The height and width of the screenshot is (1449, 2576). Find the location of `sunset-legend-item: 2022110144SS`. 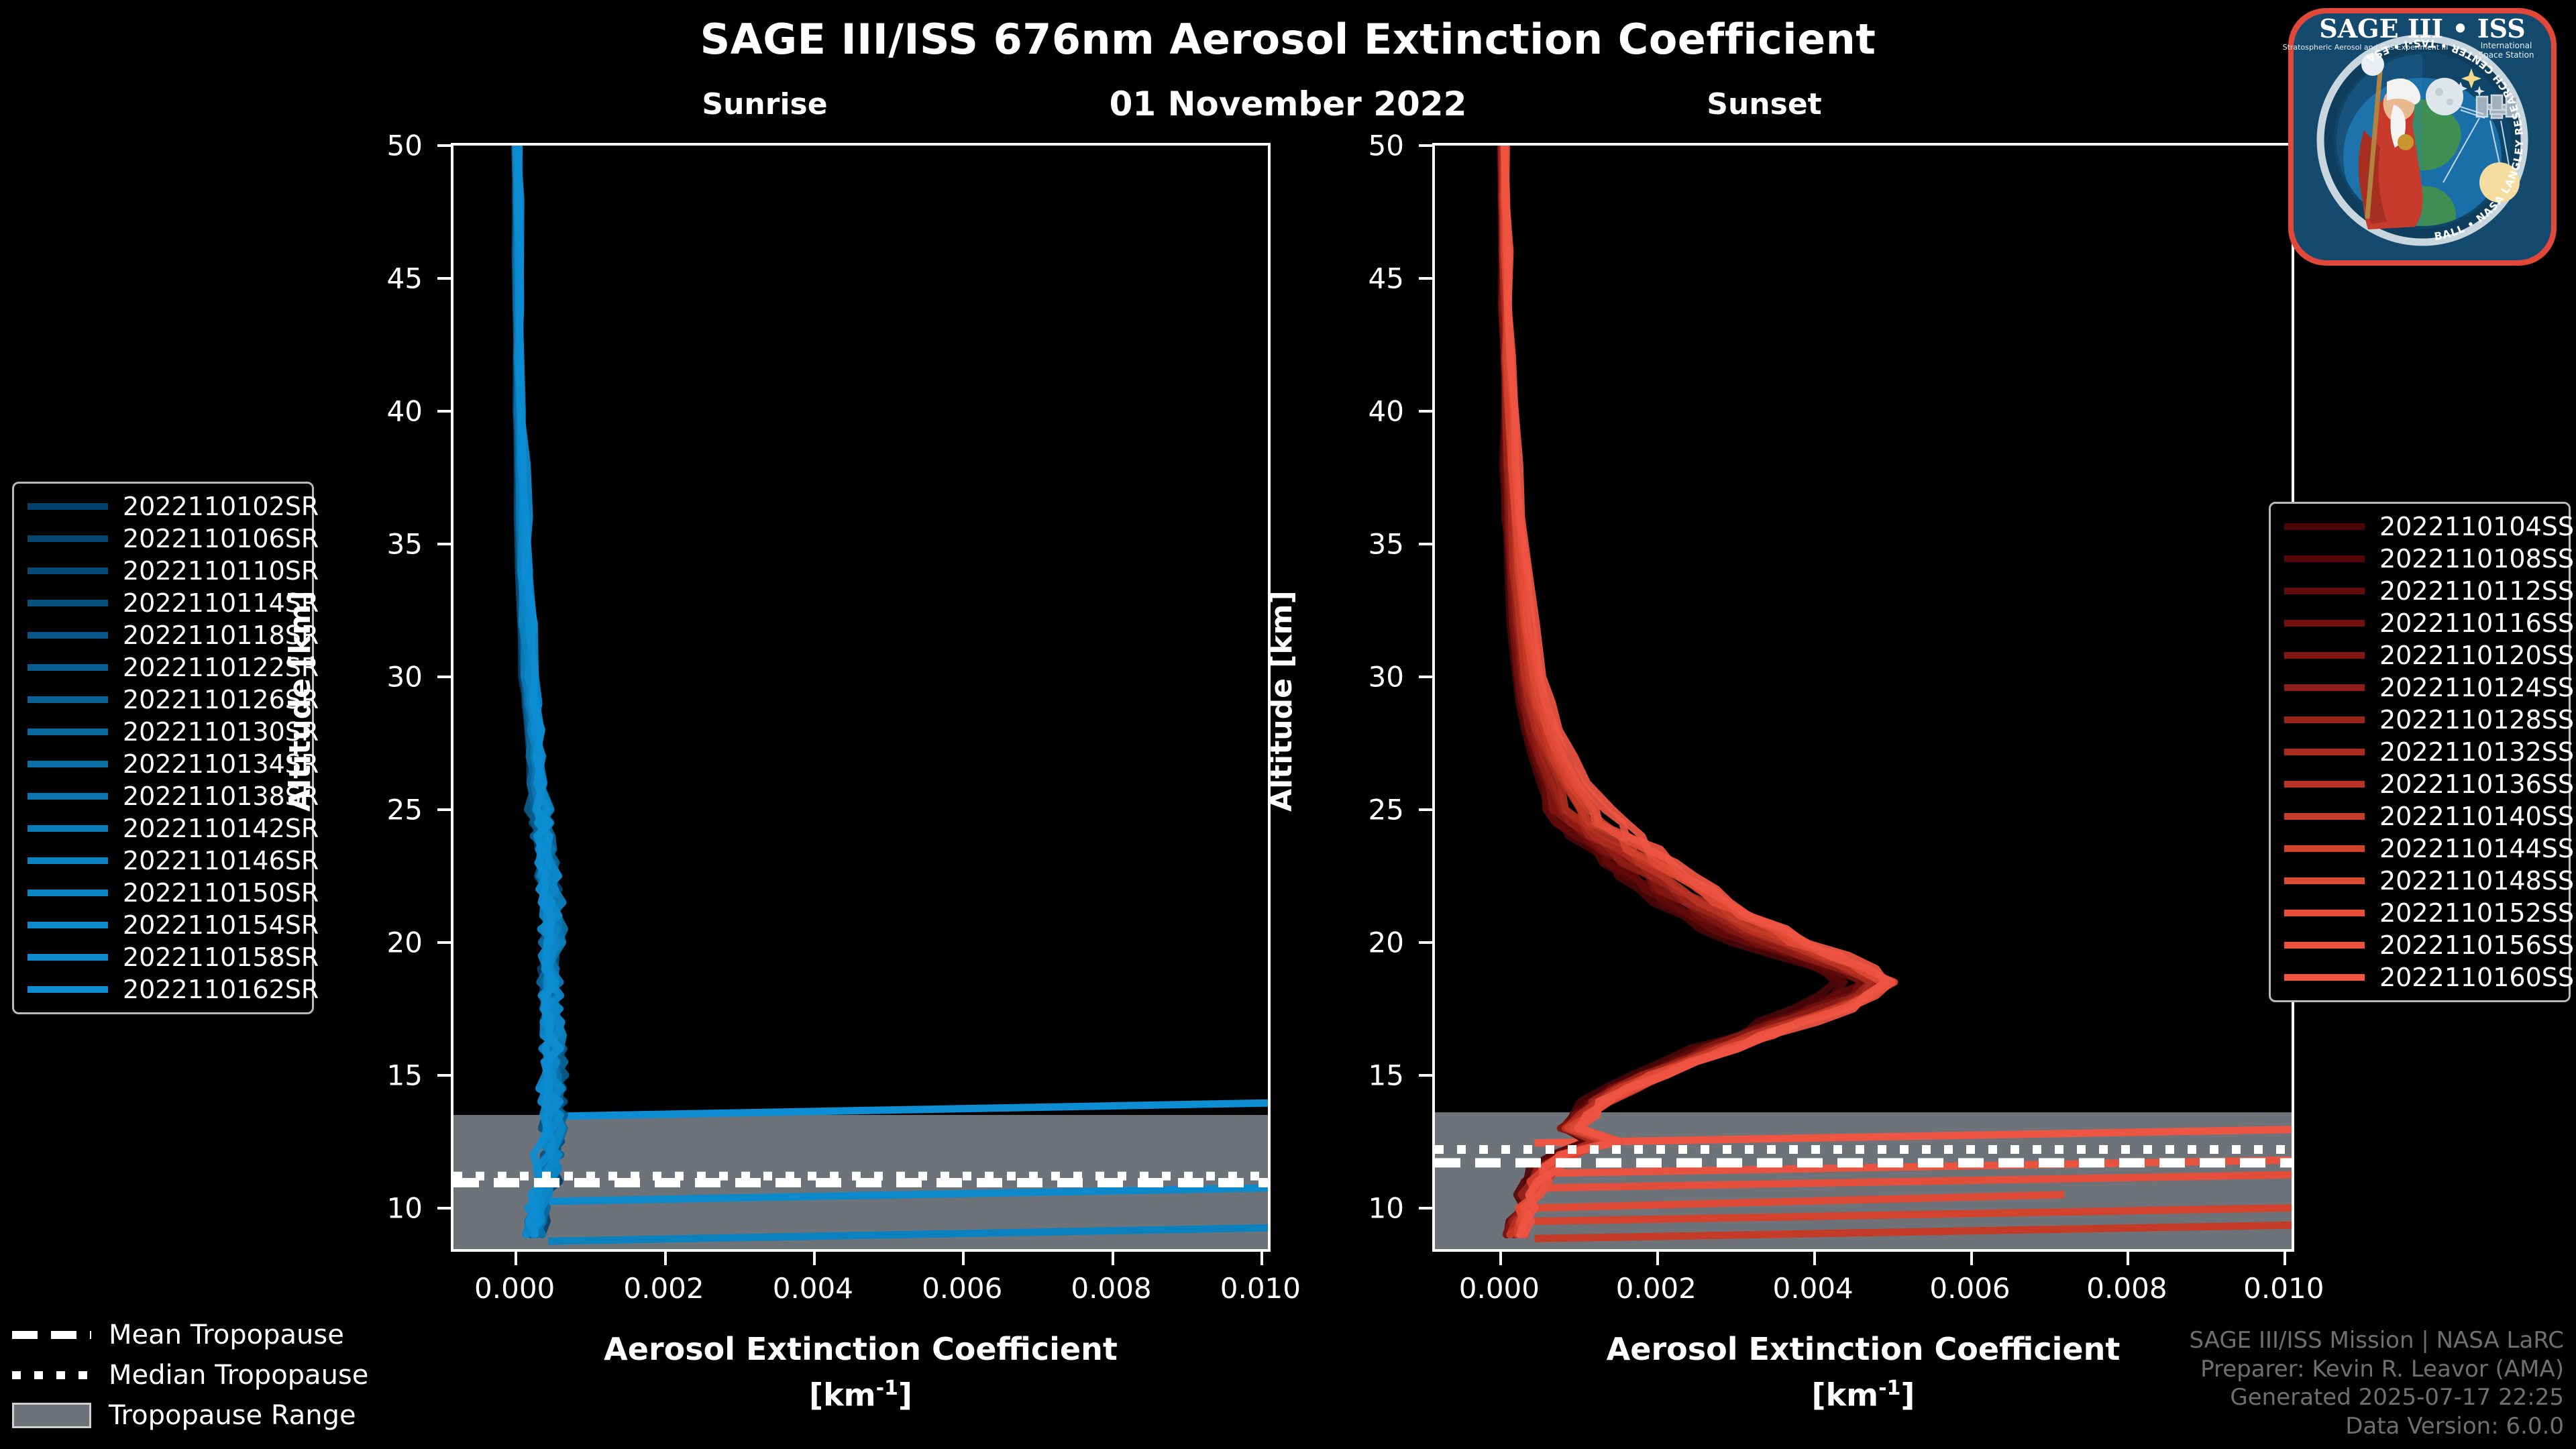

sunset-legend-item: 2022110144SS is located at coordinates (2422, 849).